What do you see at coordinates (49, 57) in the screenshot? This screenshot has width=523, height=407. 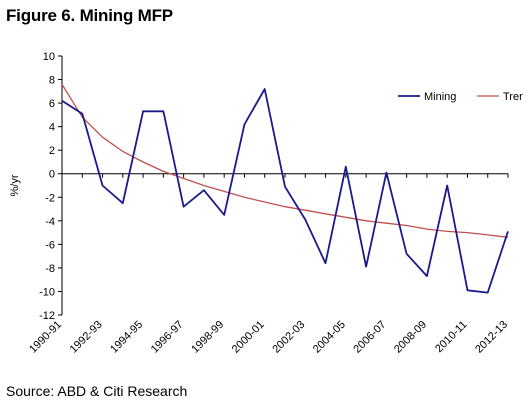 I see `y-tick-label: 10` at bounding box center [49, 57].